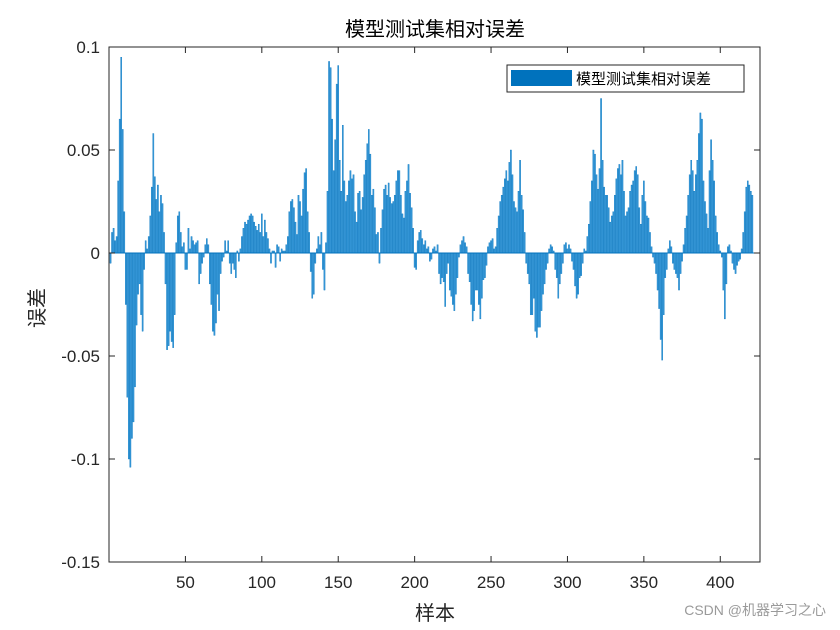  I want to click on x-axis-title: 样本, so click(435, 613).